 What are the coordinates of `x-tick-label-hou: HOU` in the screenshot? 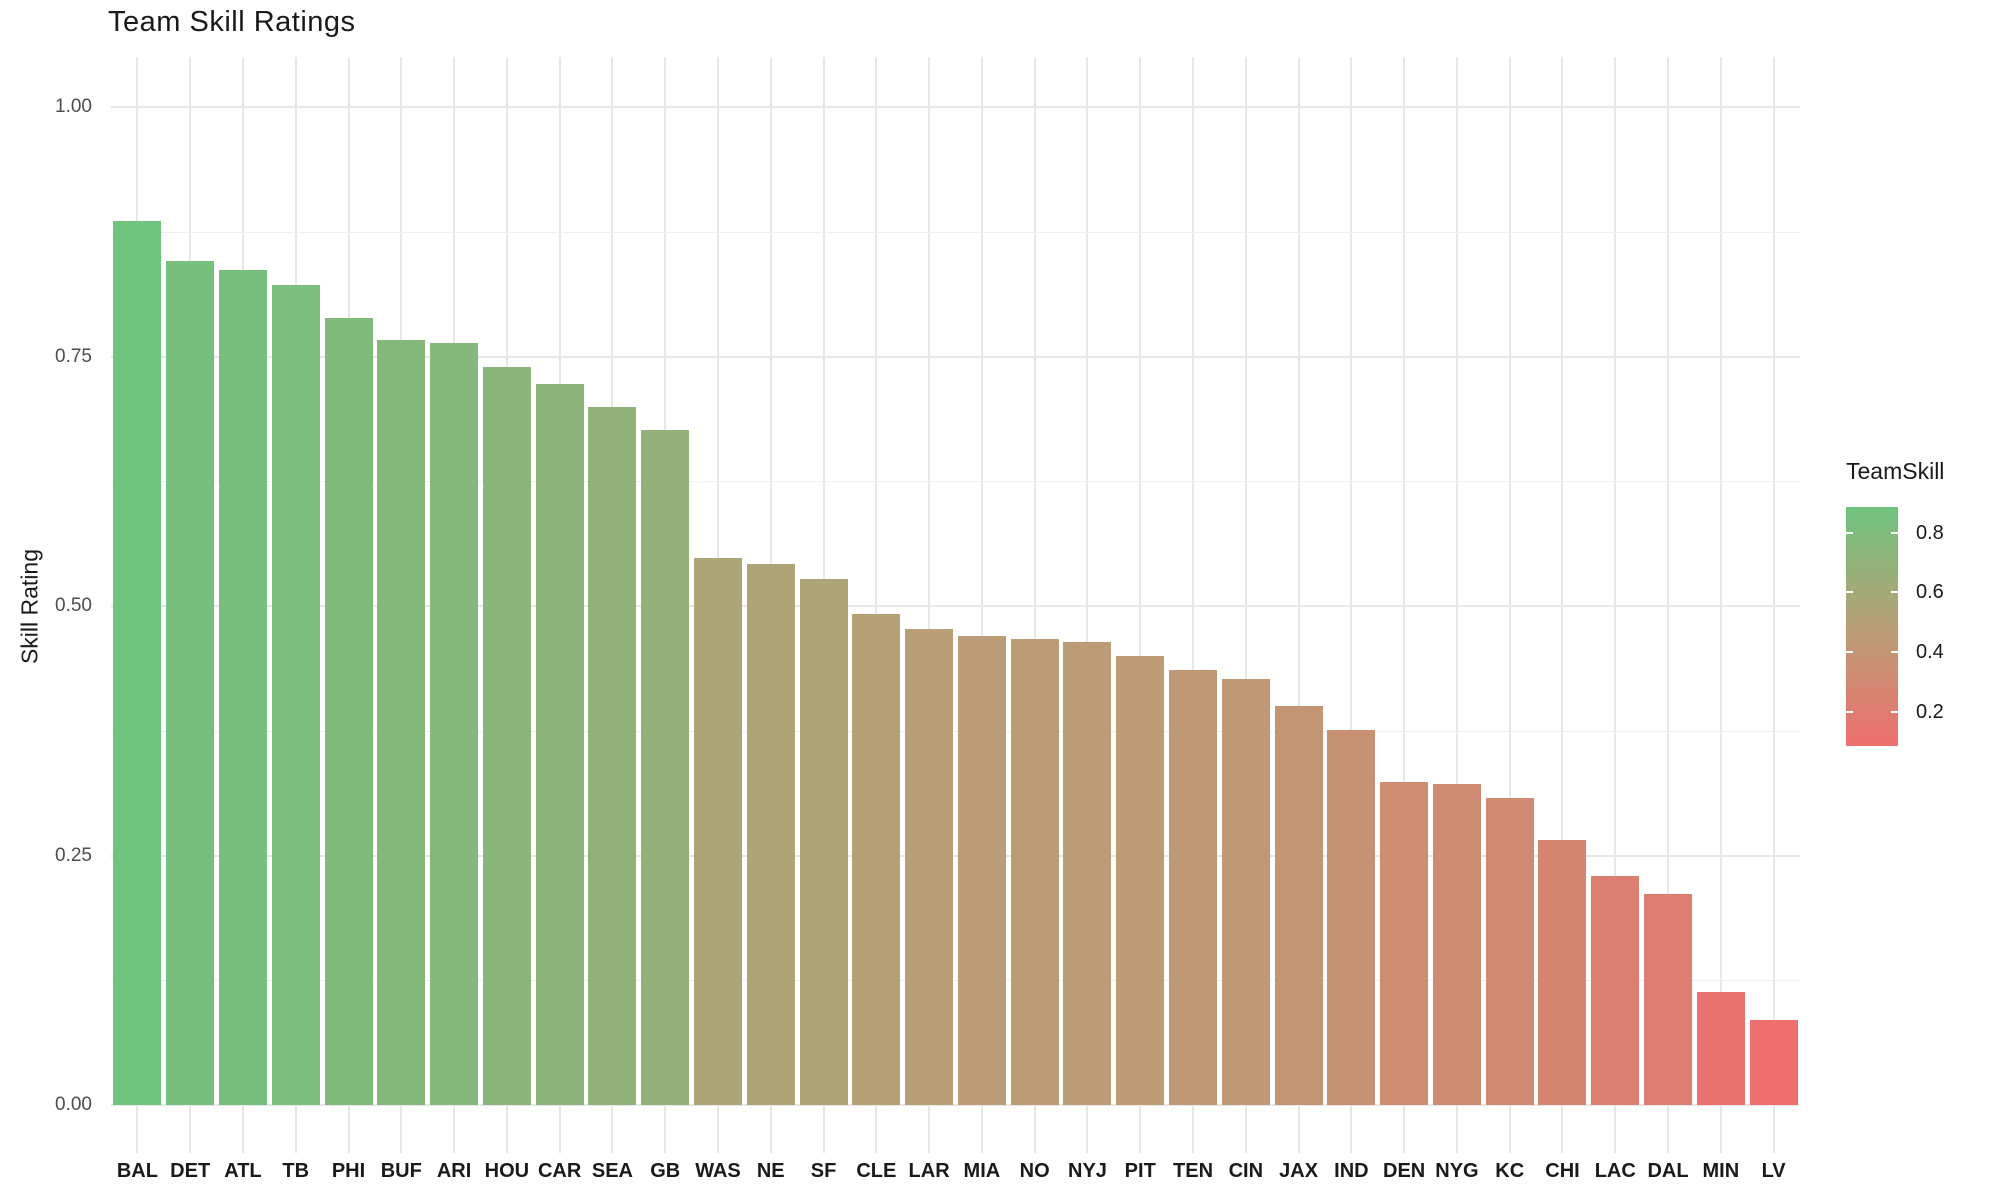 It's located at (507, 1171).